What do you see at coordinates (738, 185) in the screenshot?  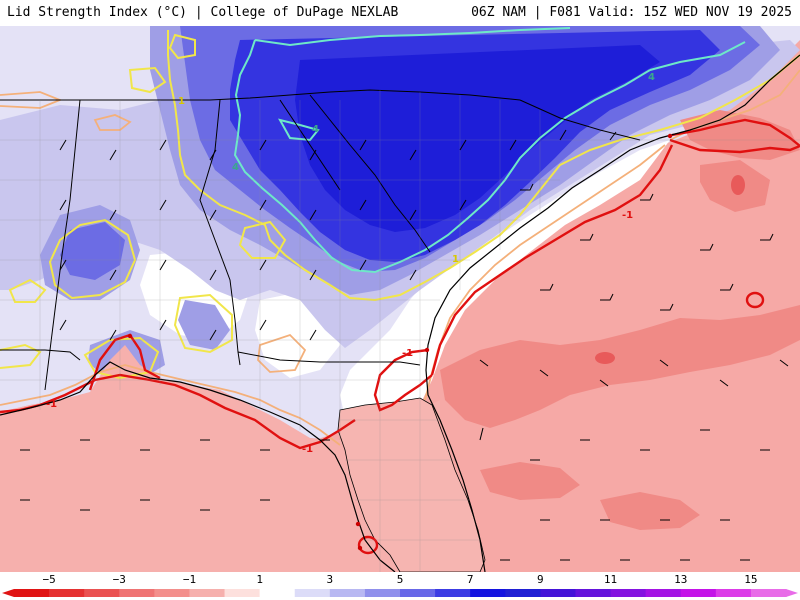 I see `negative-lid-offshore-spot` at bounding box center [738, 185].